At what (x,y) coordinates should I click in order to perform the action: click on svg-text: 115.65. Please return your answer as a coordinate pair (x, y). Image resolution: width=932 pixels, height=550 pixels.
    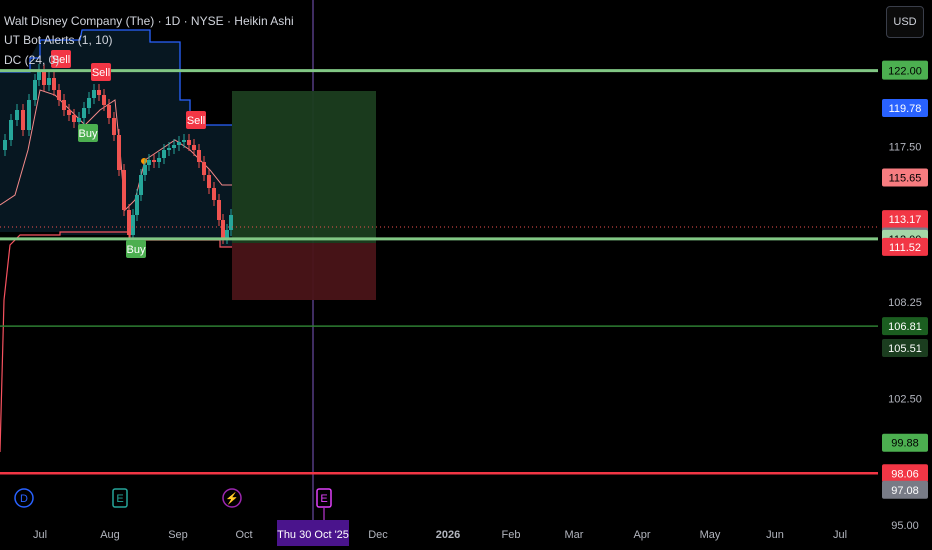
    Looking at the image, I should click on (905, 178).